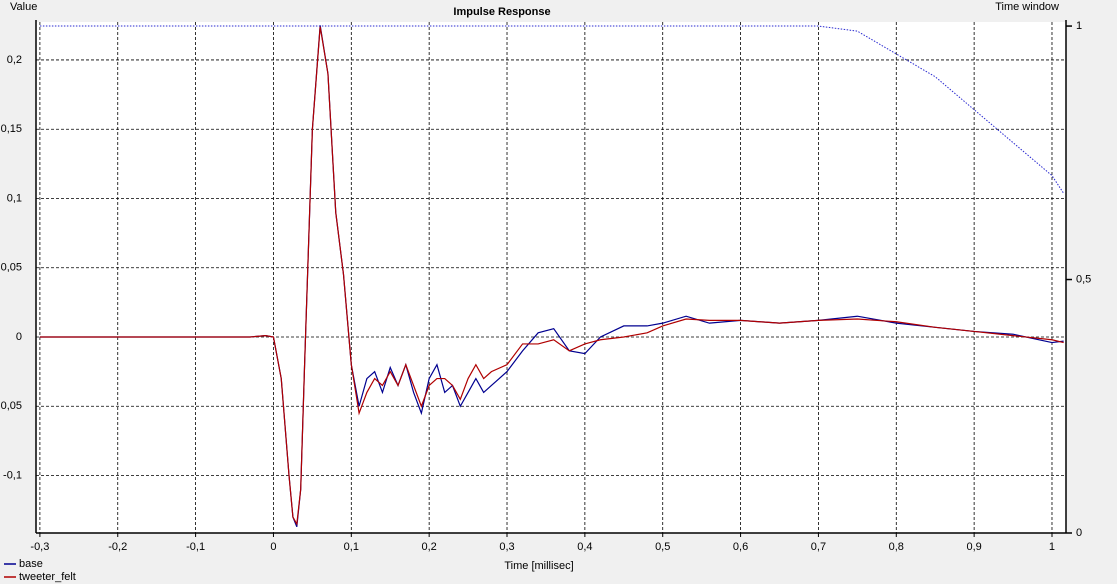 The width and height of the screenshot is (1117, 584). I want to click on y-tick-label: -0,05, so click(11, 406).